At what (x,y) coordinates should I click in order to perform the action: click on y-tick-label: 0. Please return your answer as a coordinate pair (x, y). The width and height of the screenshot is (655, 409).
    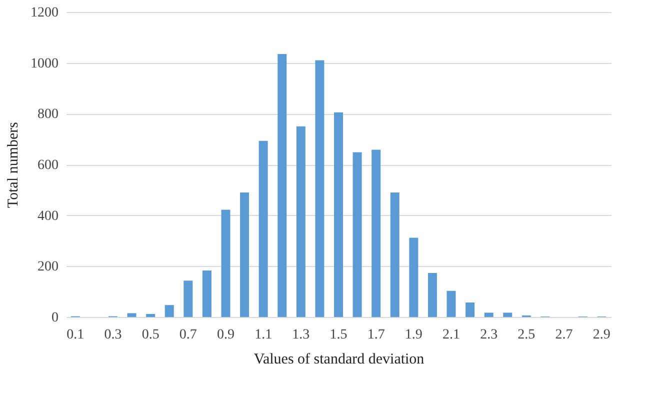
    Looking at the image, I should click on (55, 318).